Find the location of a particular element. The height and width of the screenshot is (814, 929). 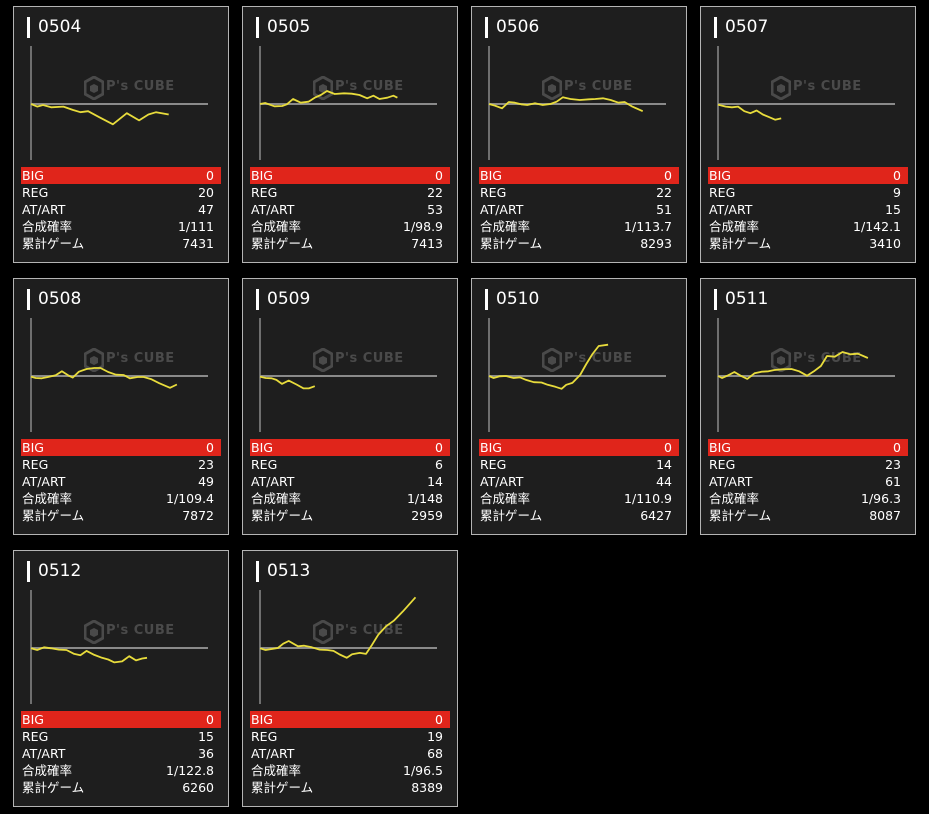

machine-number: 0511 is located at coordinates (747, 299).